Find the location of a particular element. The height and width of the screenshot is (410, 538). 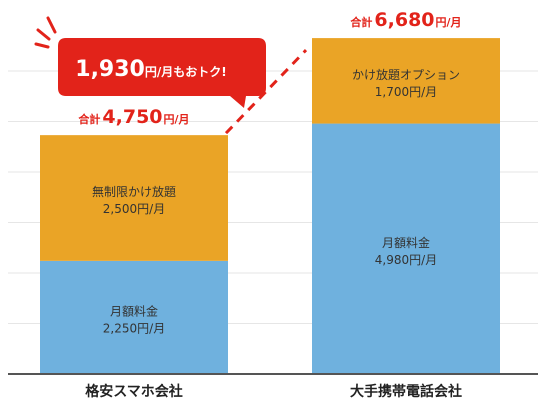

segment-value-label: 2,250円/月 is located at coordinates (134, 328).